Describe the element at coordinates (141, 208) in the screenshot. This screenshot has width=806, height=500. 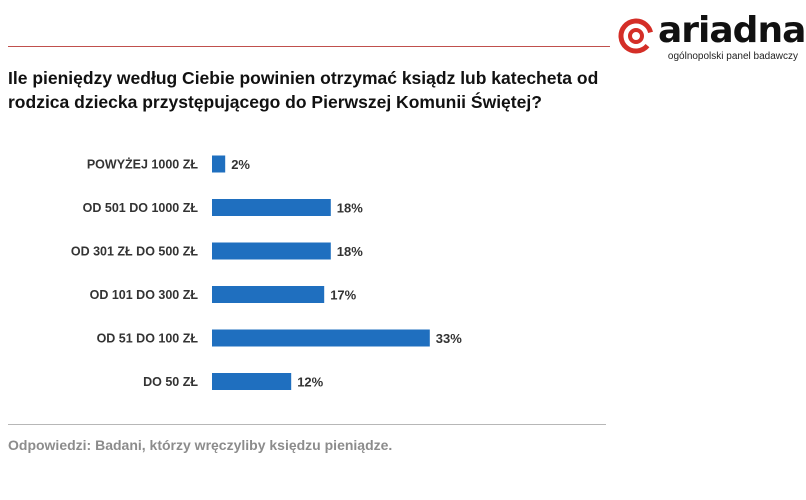
I see `category-label: OD 501 DO 1000 ZŁ` at that location.